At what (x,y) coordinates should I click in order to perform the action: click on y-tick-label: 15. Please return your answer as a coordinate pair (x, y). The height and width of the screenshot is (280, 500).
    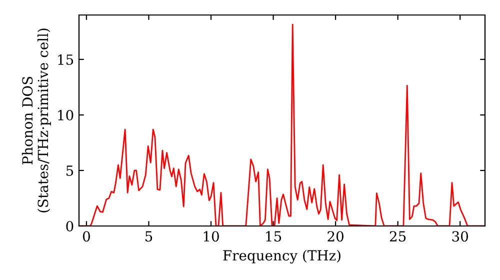
    Looking at the image, I should click on (66, 59).